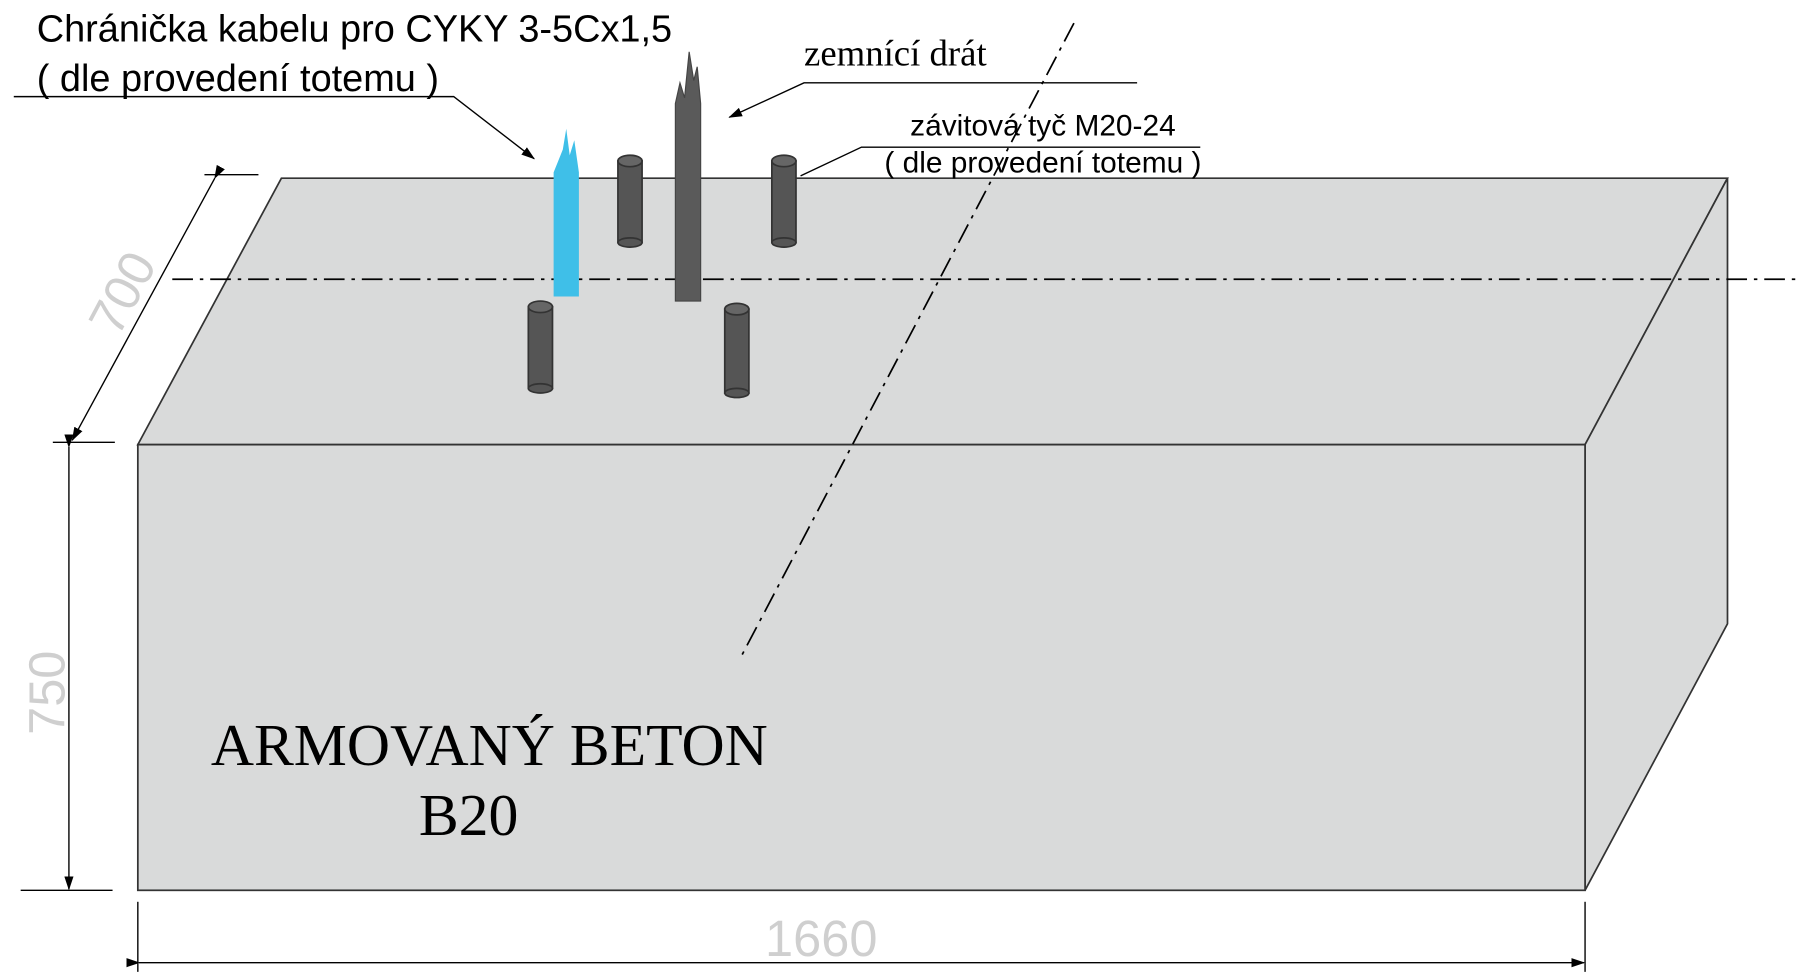 The height and width of the screenshot is (972, 1801). Describe the element at coordinates (907, 340) in the screenshot. I see `centerline` at that location.